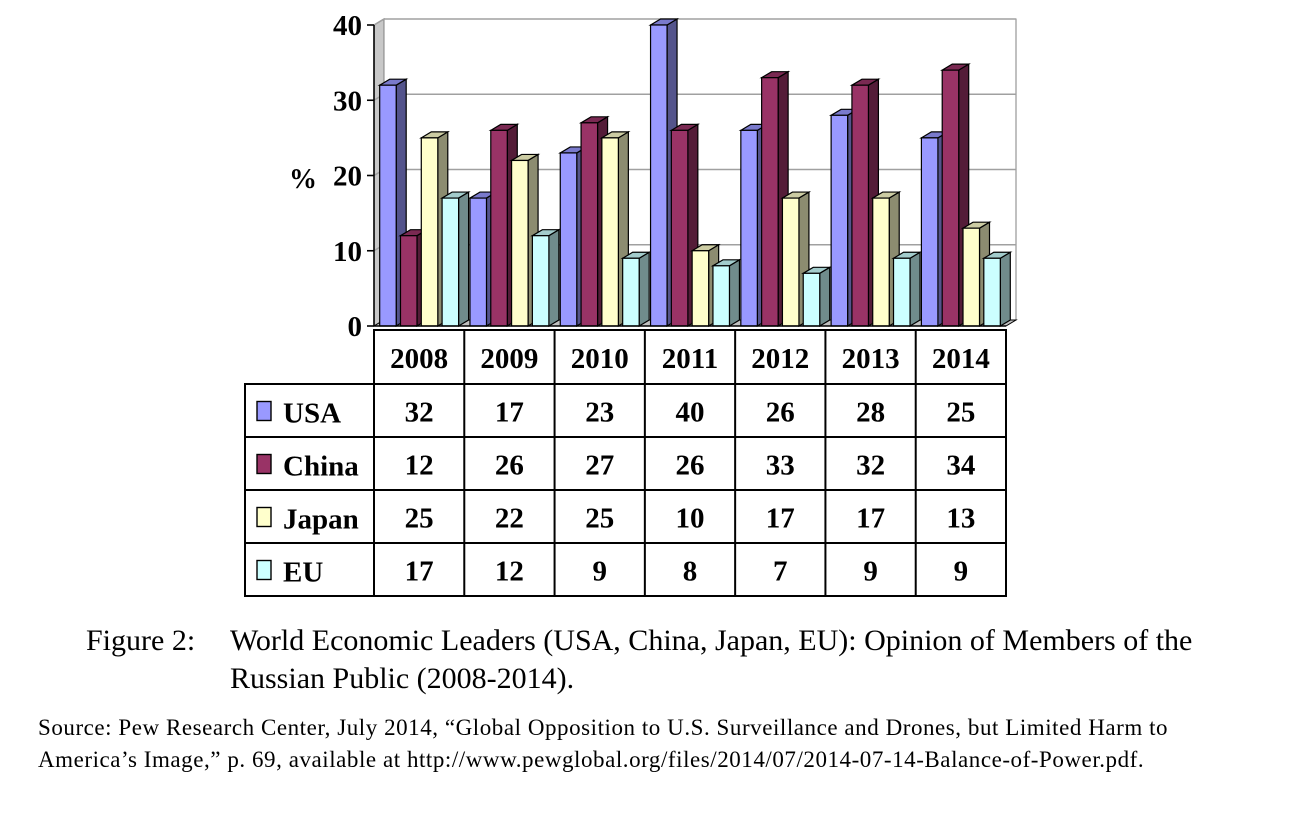 Image resolution: width=1310 pixels, height=826 pixels. What do you see at coordinates (870, 572) in the screenshot?
I see `table-cell-eu-2013: 9` at bounding box center [870, 572].